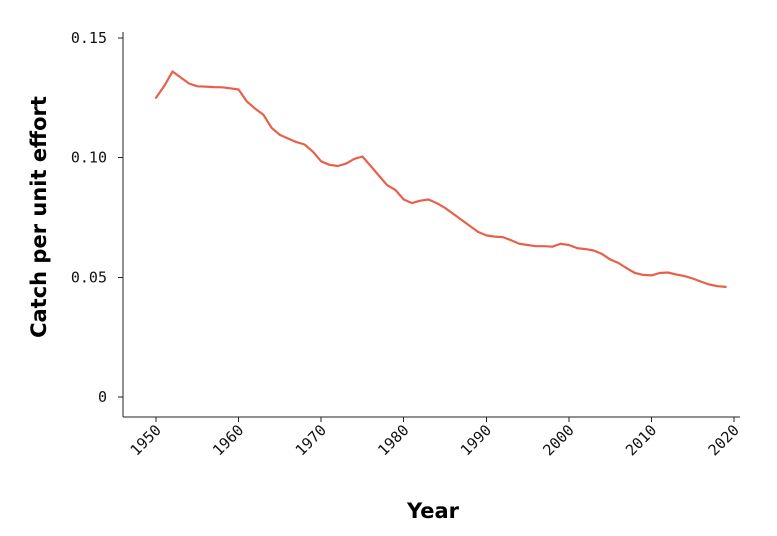  What do you see at coordinates (97, 223) in the screenshot?
I see `y-axis: 0 0.05 0.10 0.15` at bounding box center [97, 223].